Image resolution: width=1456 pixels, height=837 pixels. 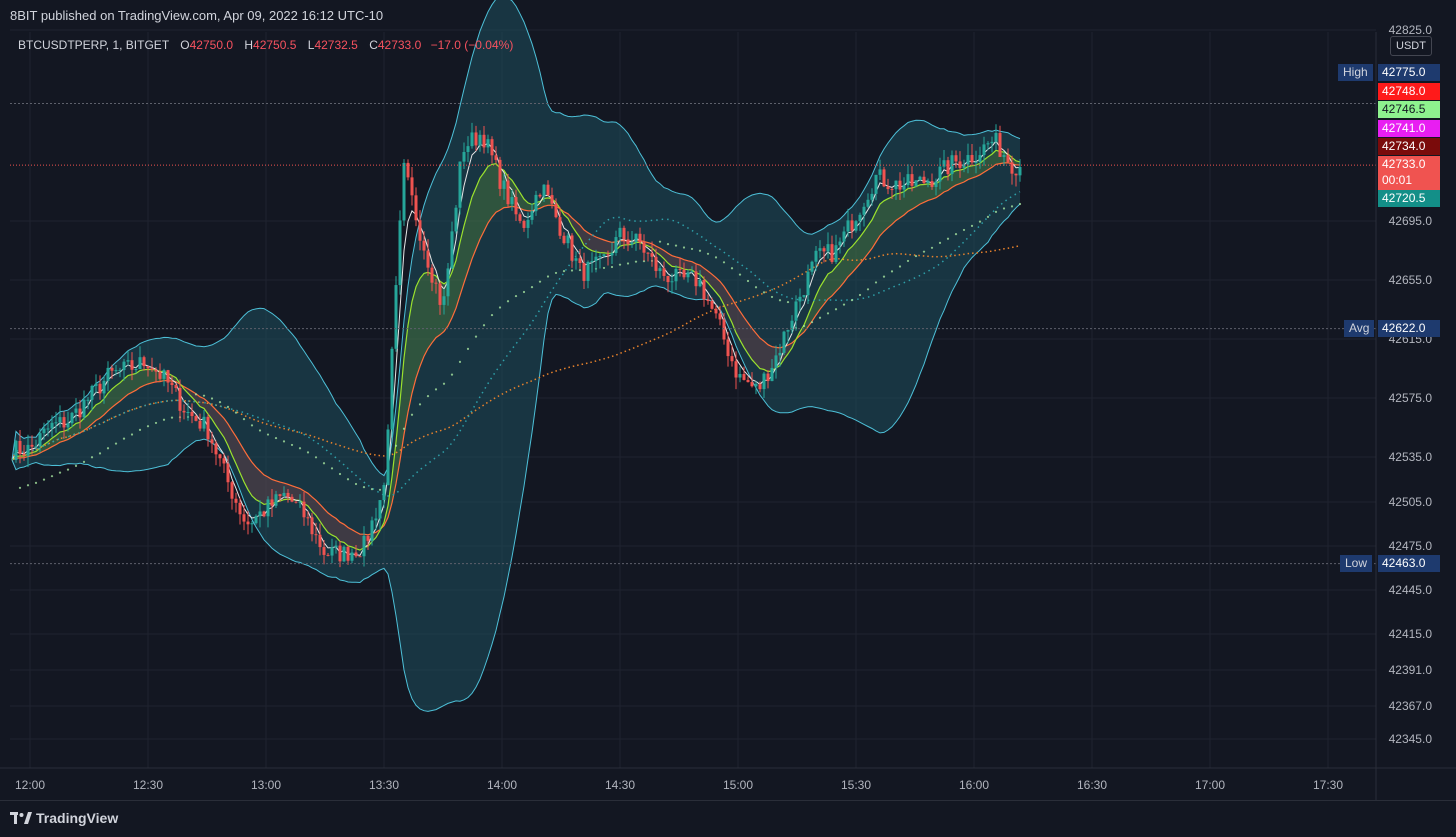 What do you see at coordinates (1411, 634) in the screenshot?
I see `y-tick-label: 42415.0` at bounding box center [1411, 634].